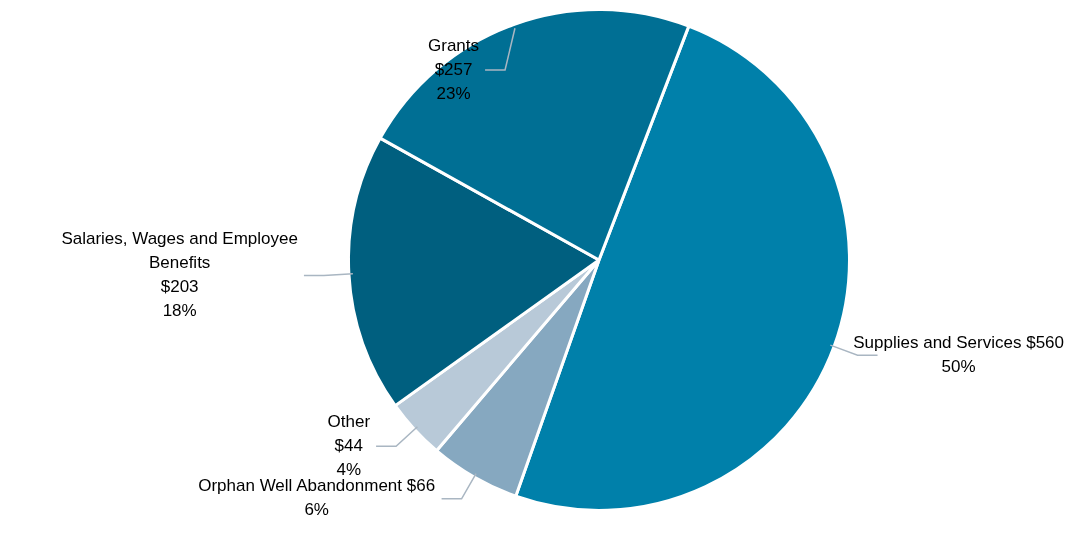 This screenshot has height=546, width=1068. What do you see at coordinates (349, 422) in the screenshot?
I see `slice-label: Other` at bounding box center [349, 422].